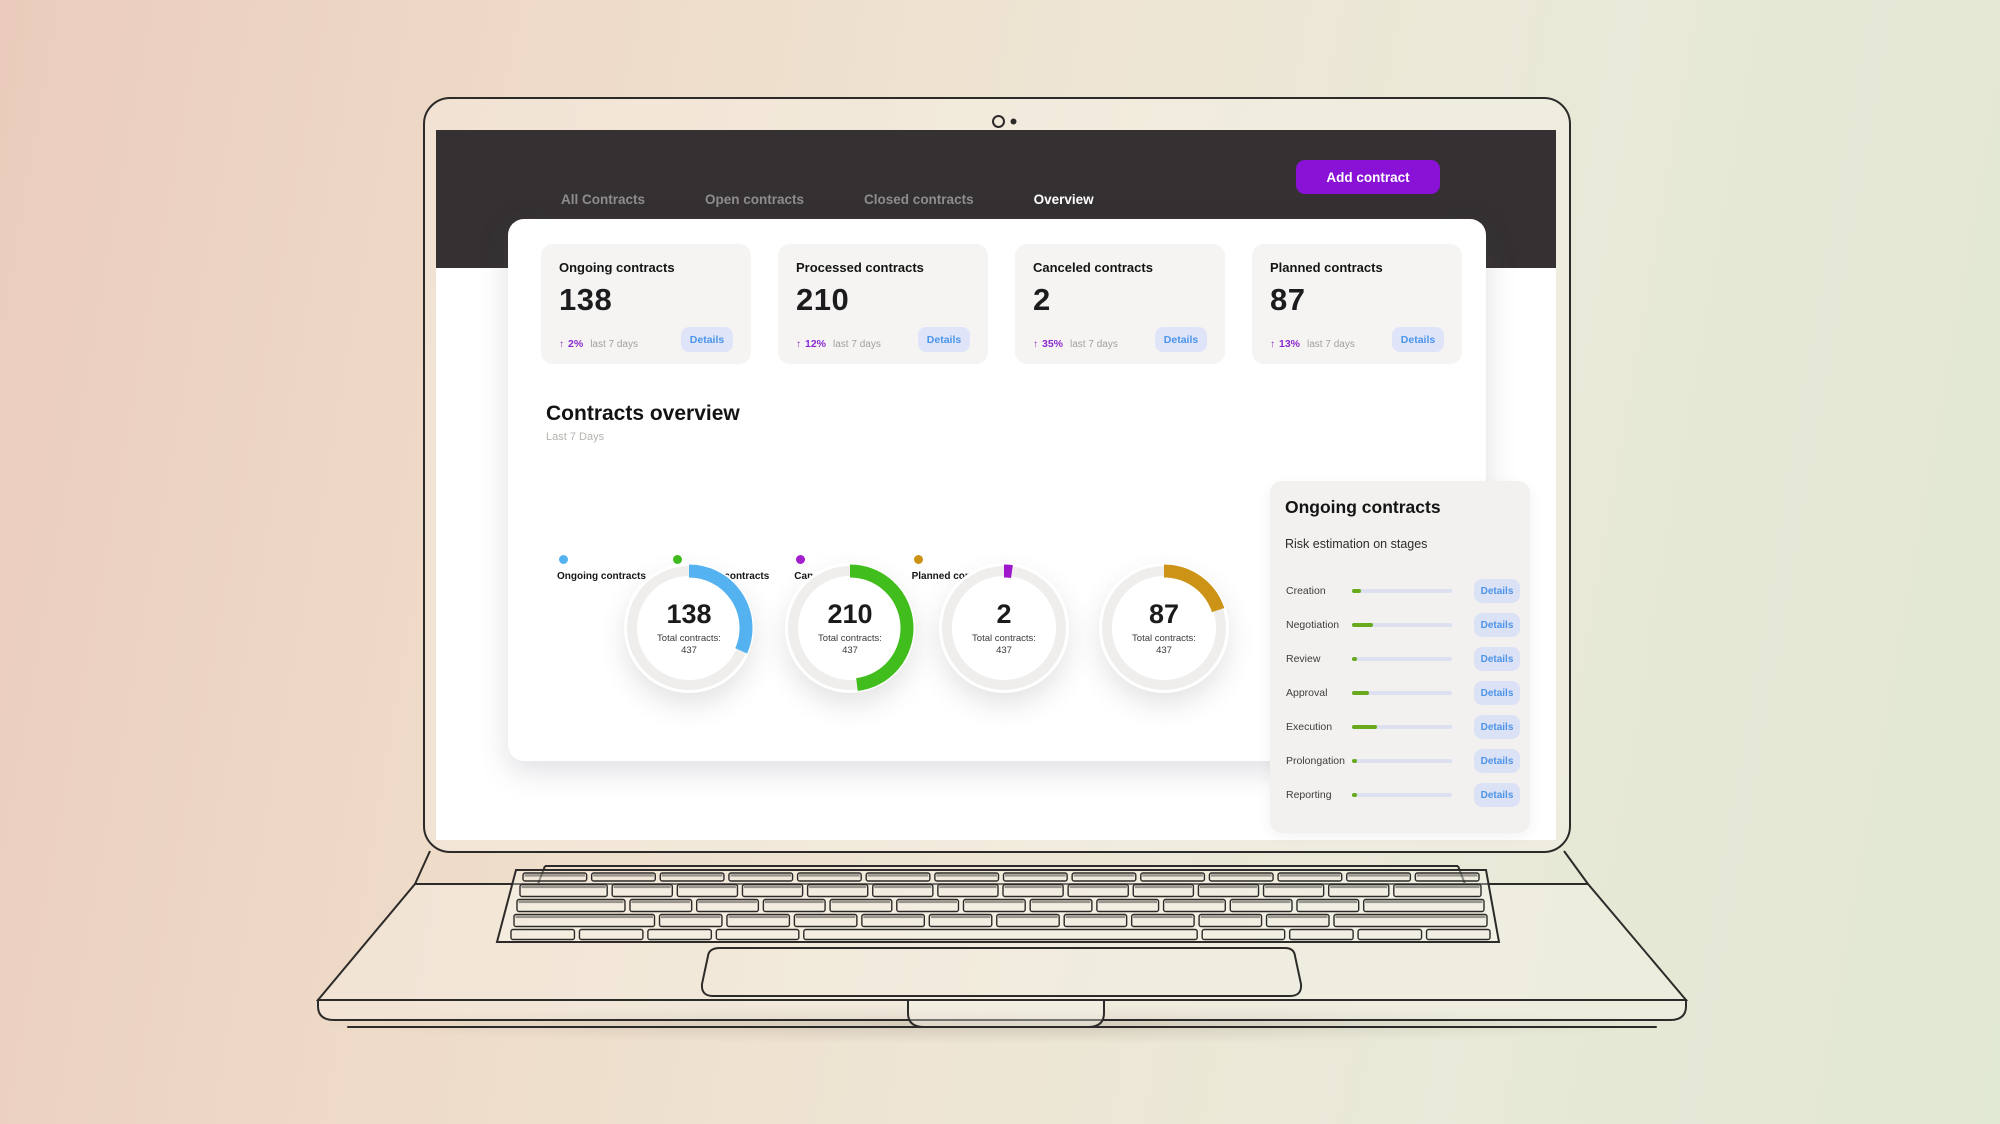  Describe the element at coordinates (1006, 1013) in the screenshot. I see `laptop-front-notch` at that location.